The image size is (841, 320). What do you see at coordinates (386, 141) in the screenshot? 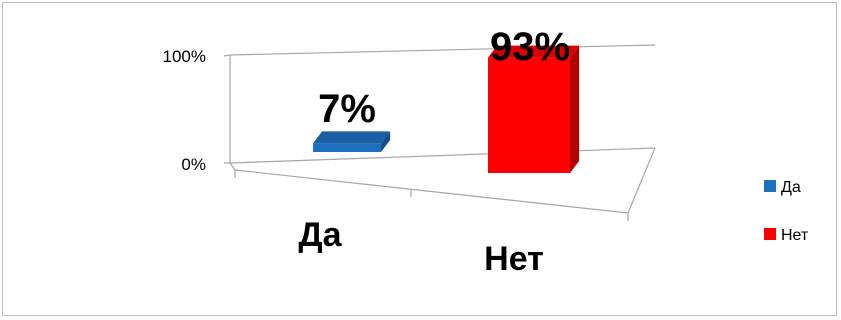
I see `bar-da-side` at bounding box center [386, 141].